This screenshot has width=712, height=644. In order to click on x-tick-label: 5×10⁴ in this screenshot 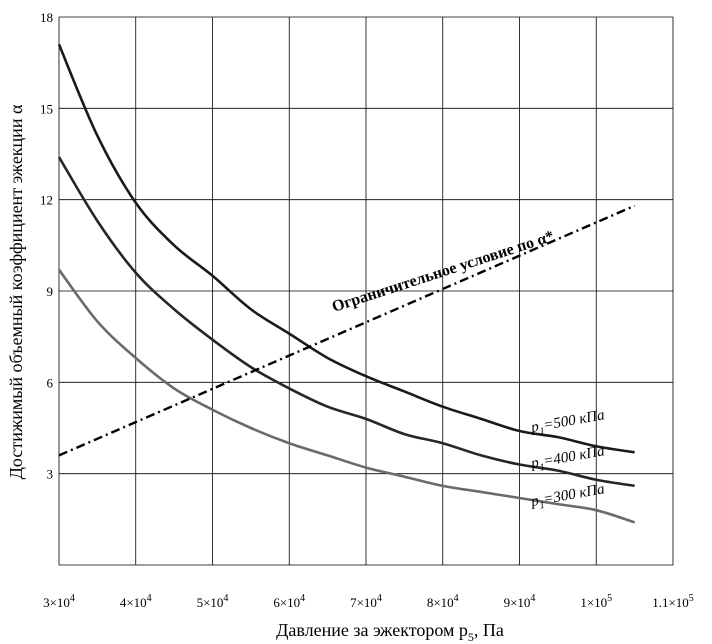, I will do `click(213, 601)`.